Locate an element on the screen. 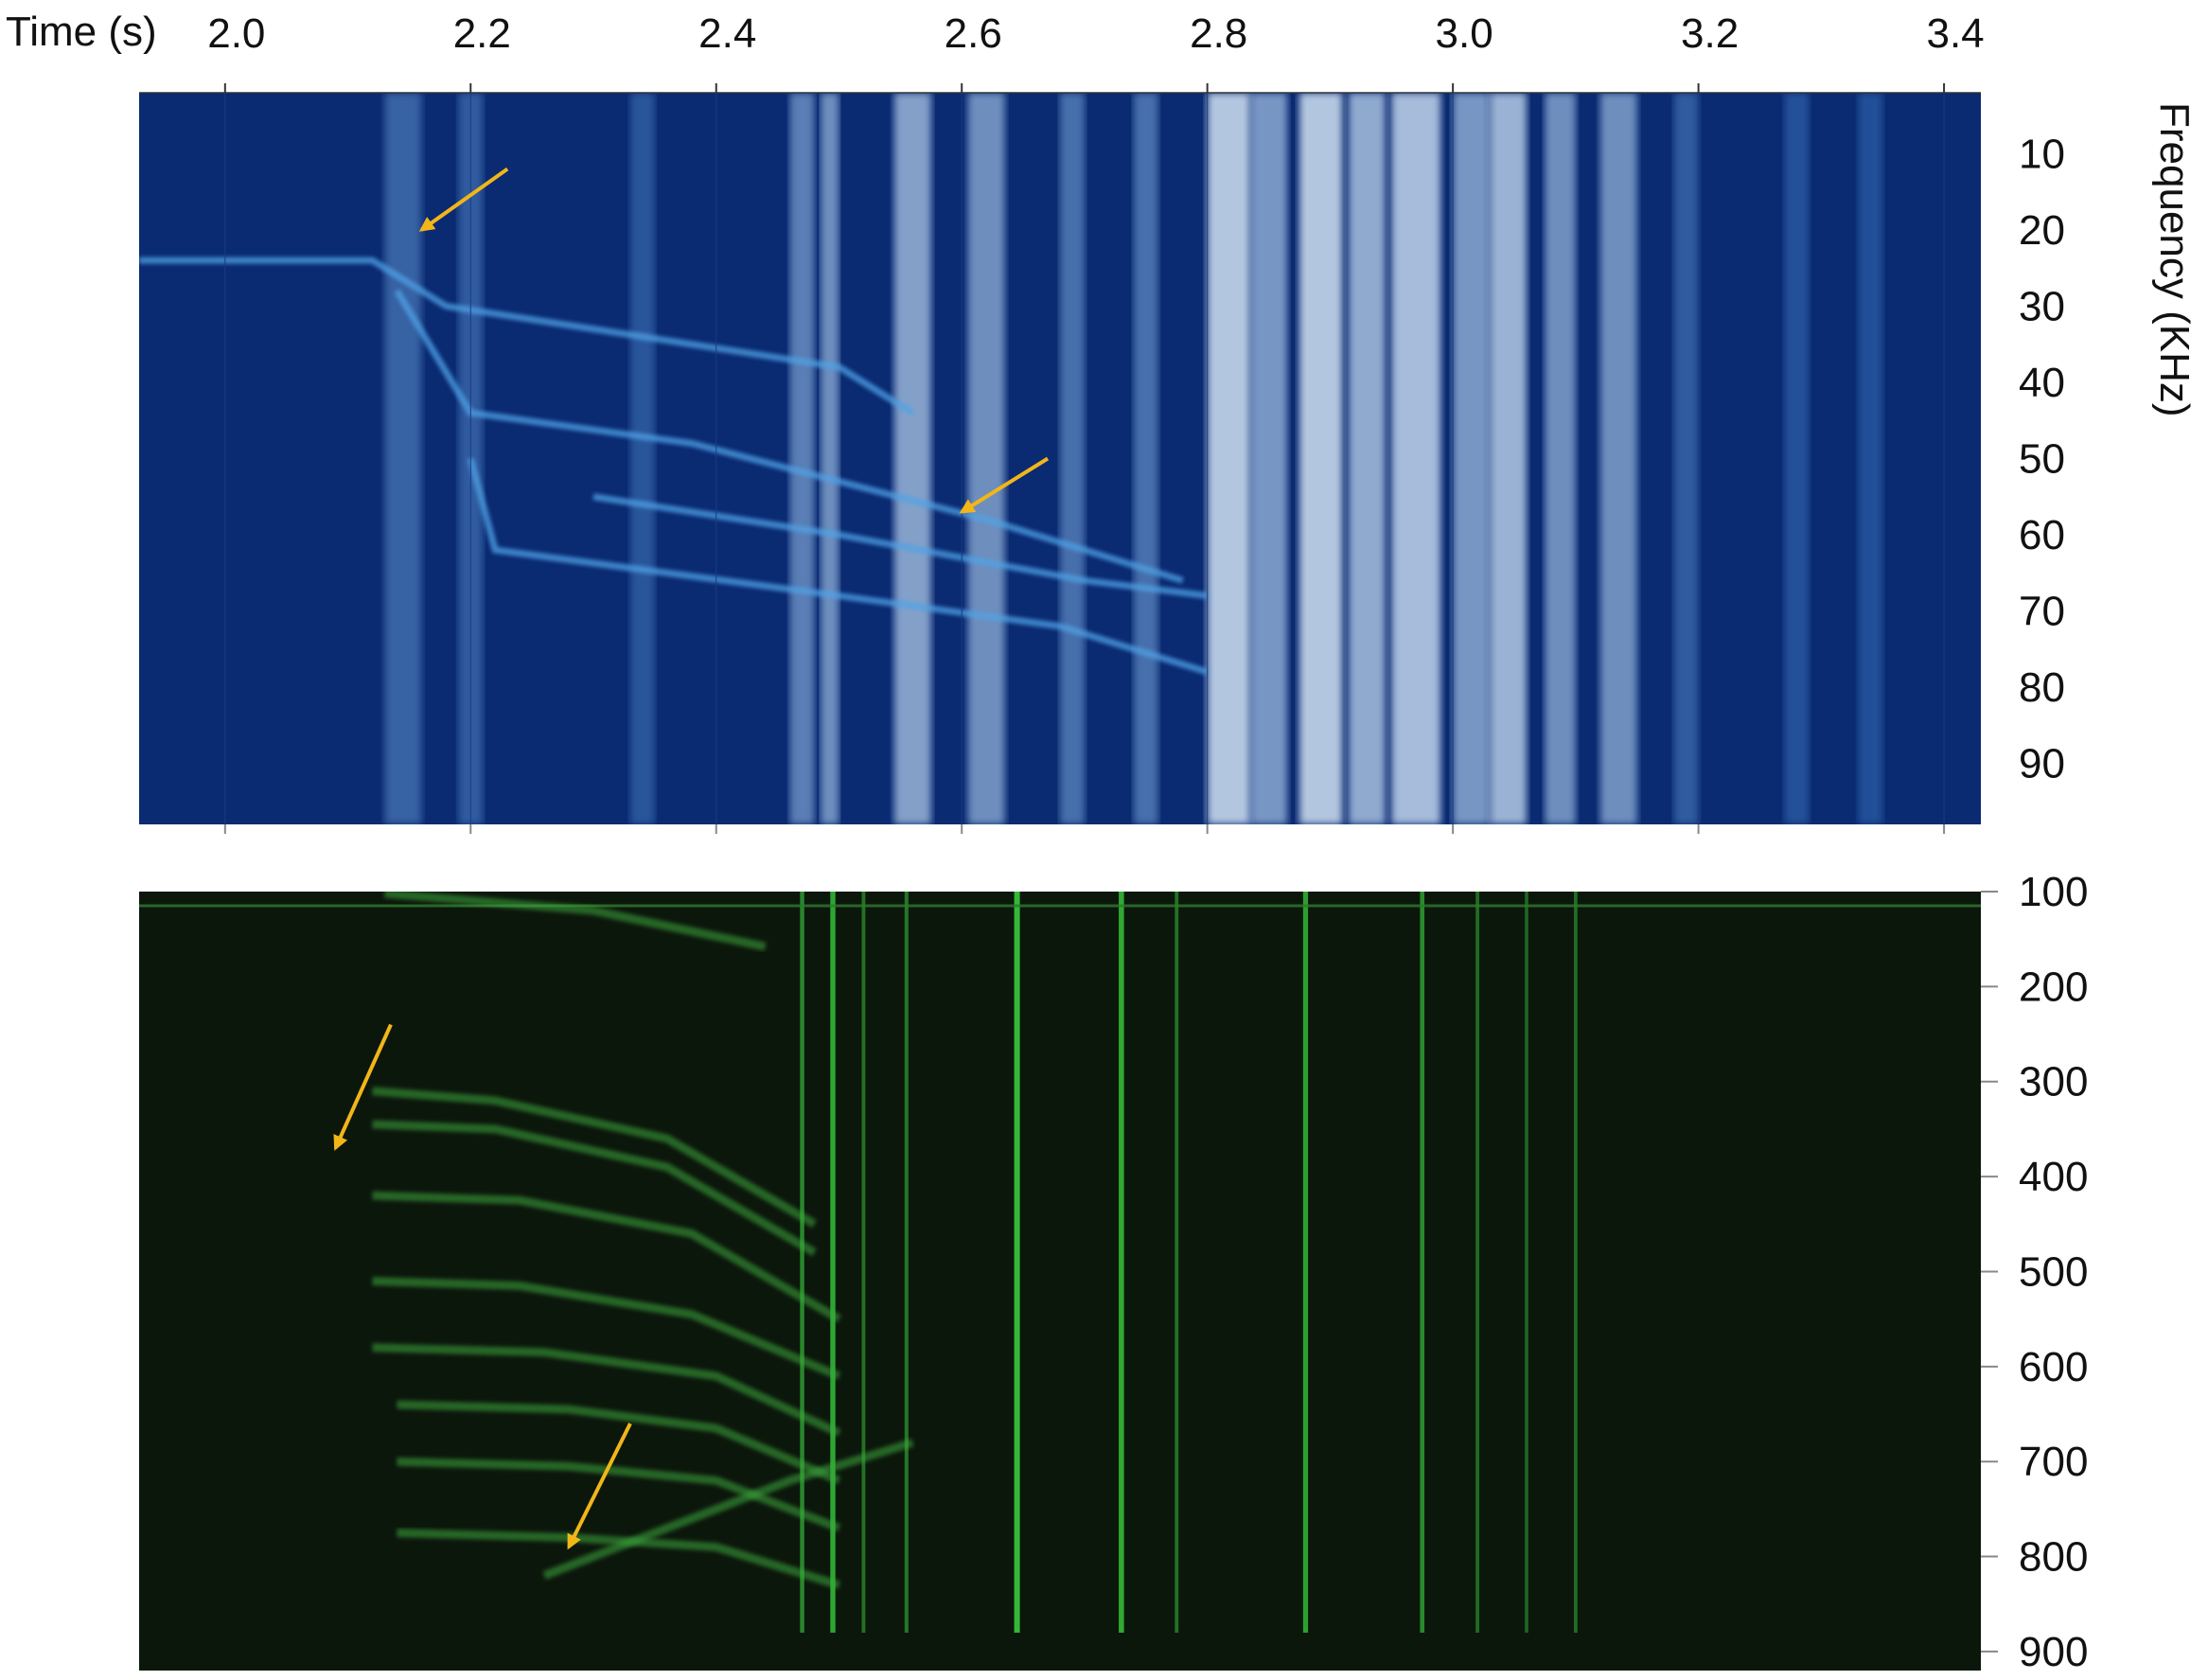 This screenshot has width=2208, height=1680. top-annotations is located at coordinates (734, 340).